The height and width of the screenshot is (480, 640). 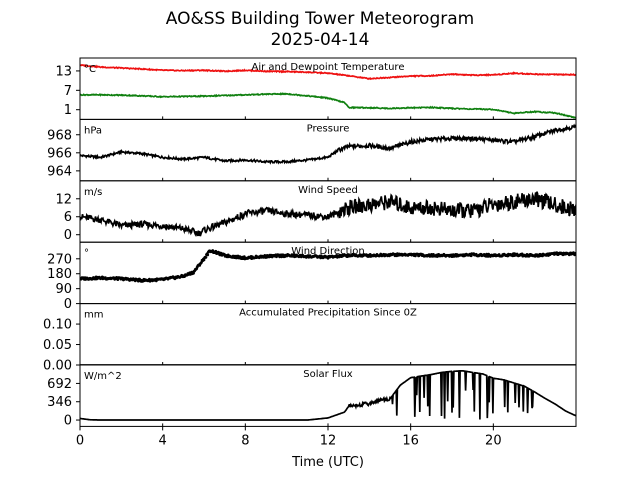 What do you see at coordinates (328, 190) in the screenshot?
I see `panel-title: Wind Speed` at bounding box center [328, 190].